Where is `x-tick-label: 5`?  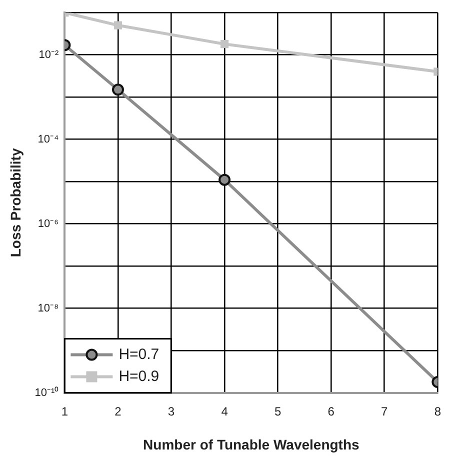 x-tick-label: 5 is located at coordinates (278, 411).